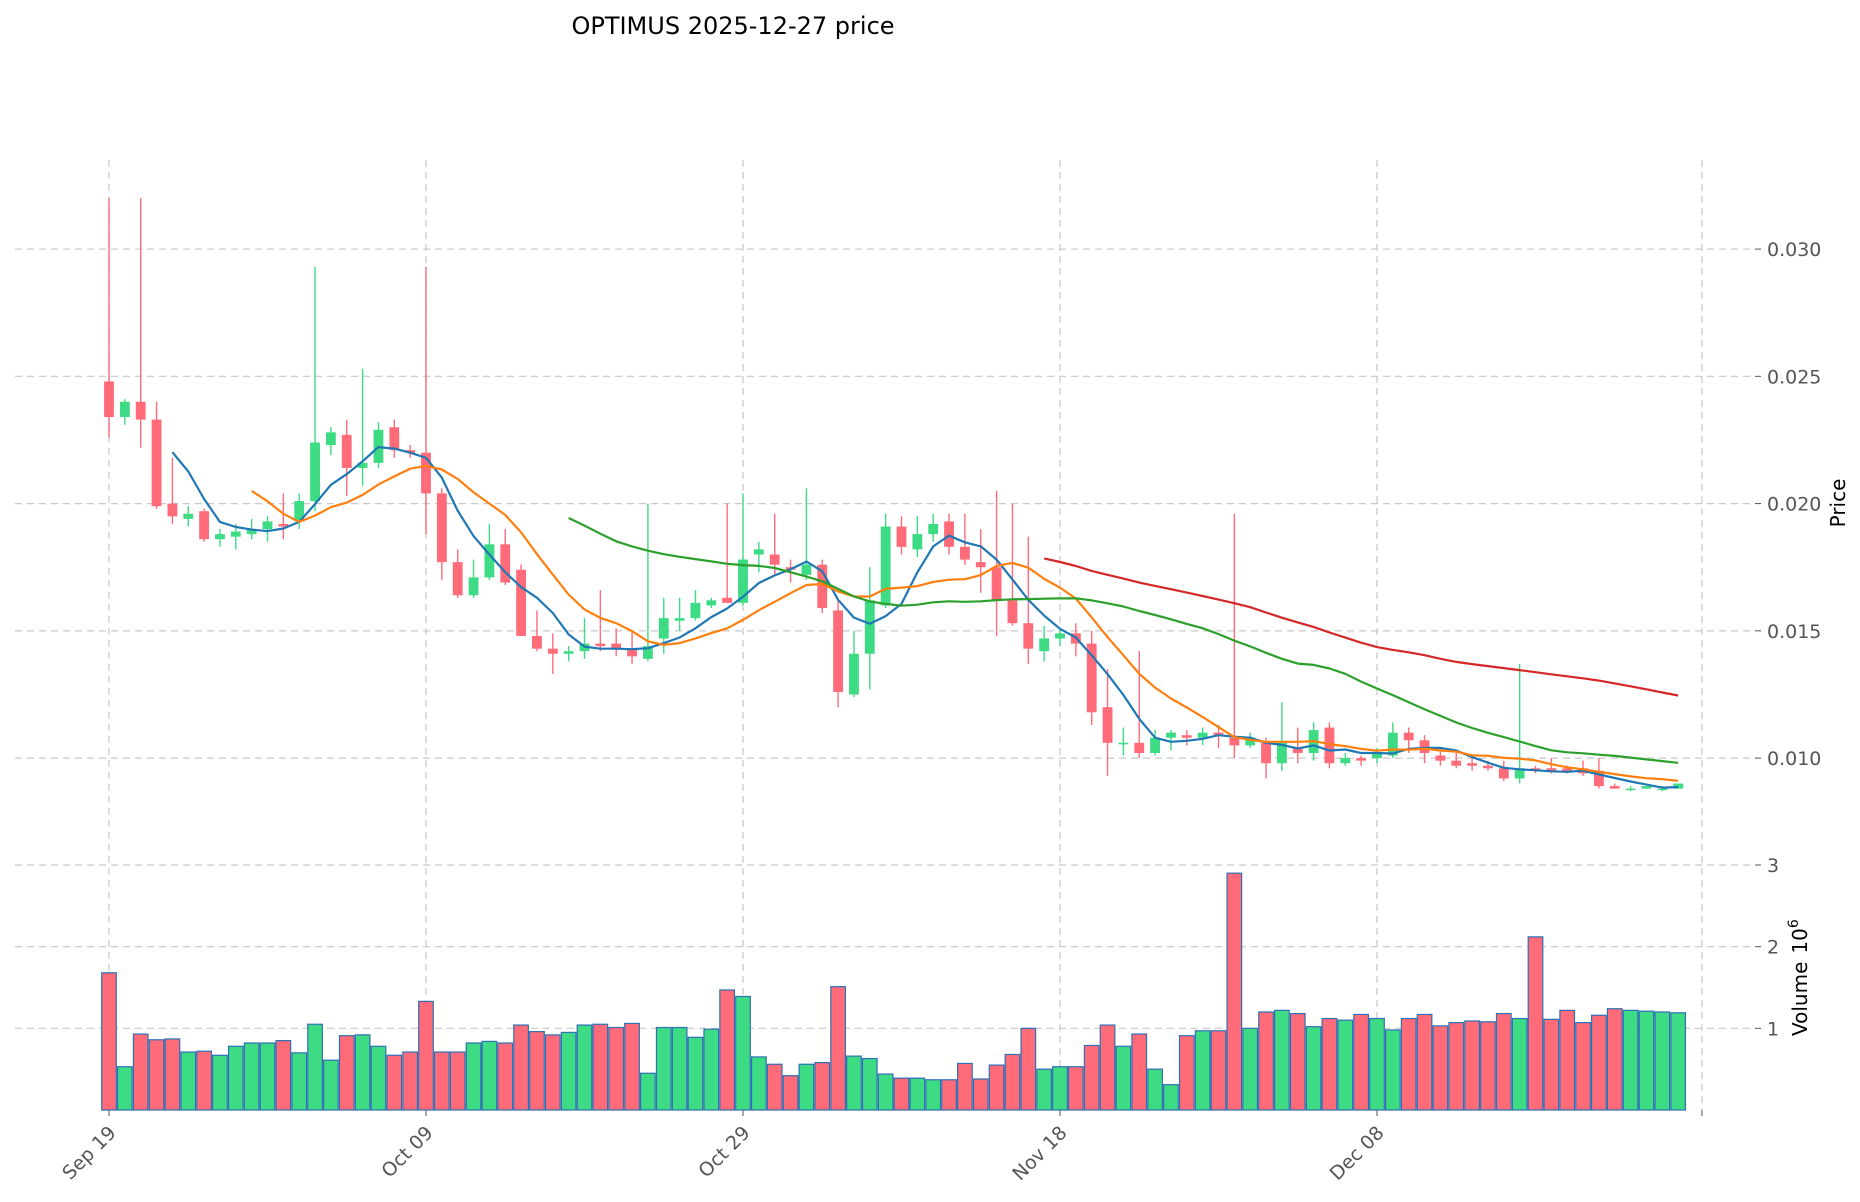 This screenshot has height=1202, width=1860. Describe the element at coordinates (1361, 627) in the screenshot. I see `ma-line-ma60` at that location.